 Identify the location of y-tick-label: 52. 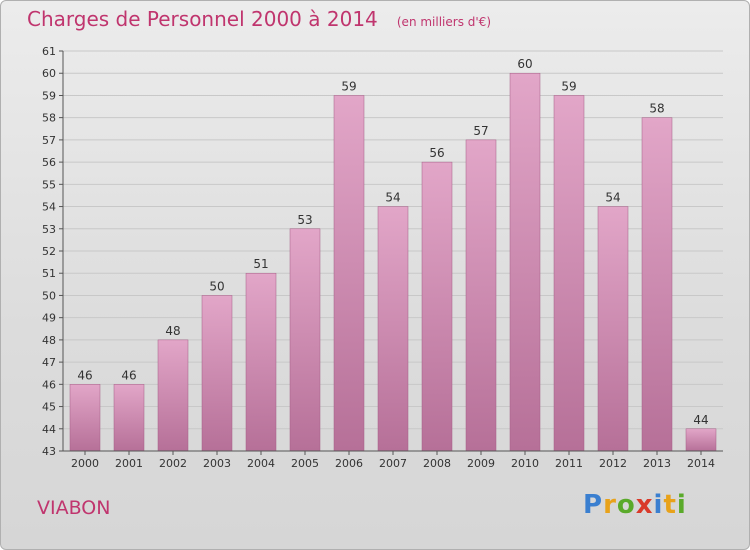
(49, 251).